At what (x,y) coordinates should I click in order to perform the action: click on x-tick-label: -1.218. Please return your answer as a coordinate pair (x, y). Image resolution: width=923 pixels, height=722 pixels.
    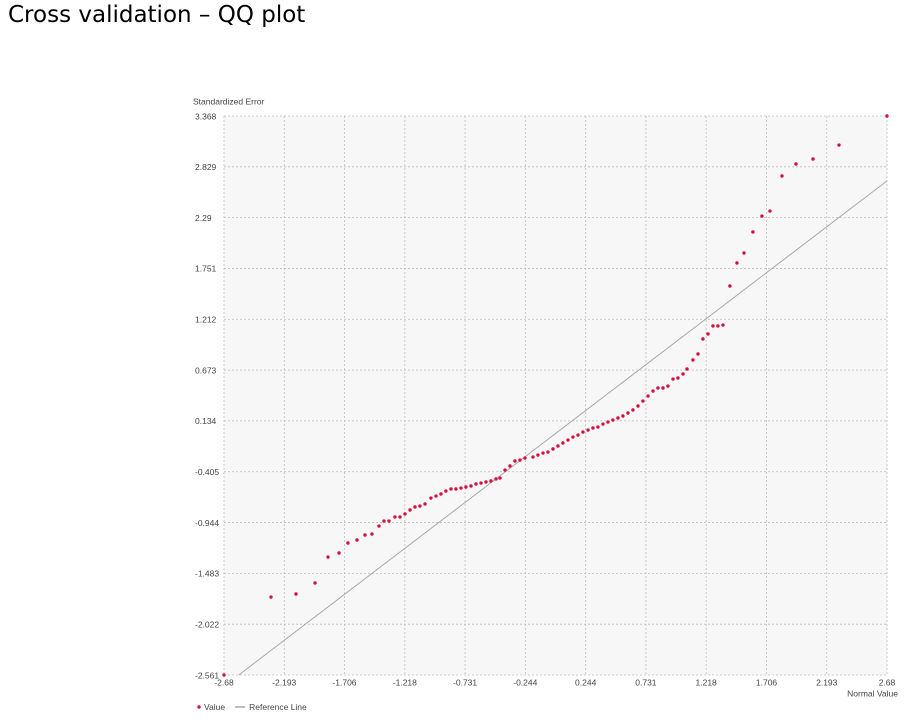
    Looking at the image, I should click on (405, 682).